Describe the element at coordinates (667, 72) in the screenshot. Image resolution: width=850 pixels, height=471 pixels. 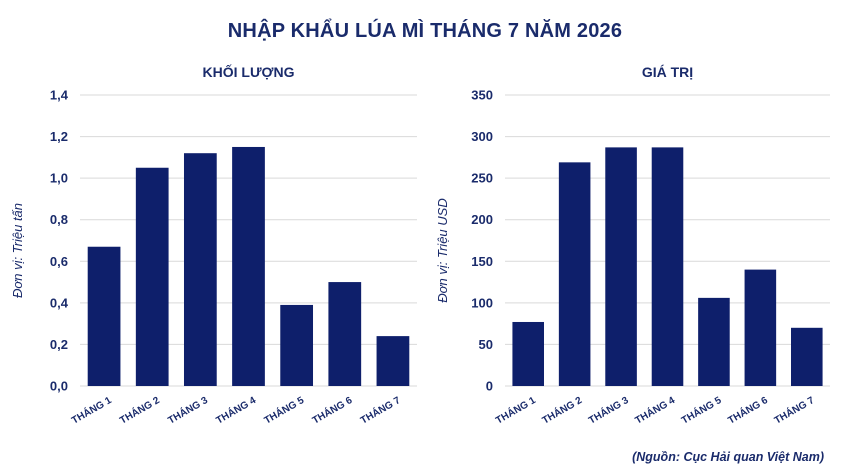
I see `value-chart-title: GIÁ TRỊ` at that location.